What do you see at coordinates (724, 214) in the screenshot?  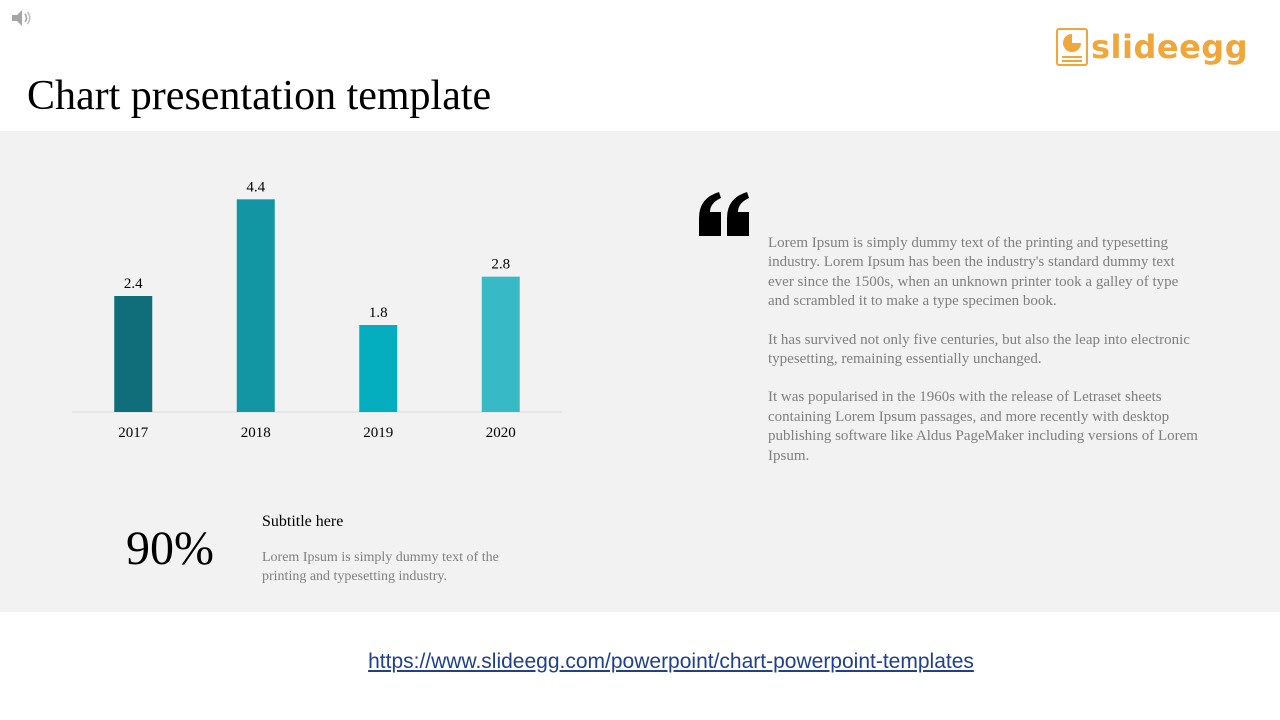 I see `quote-icon` at bounding box center [724, 214].